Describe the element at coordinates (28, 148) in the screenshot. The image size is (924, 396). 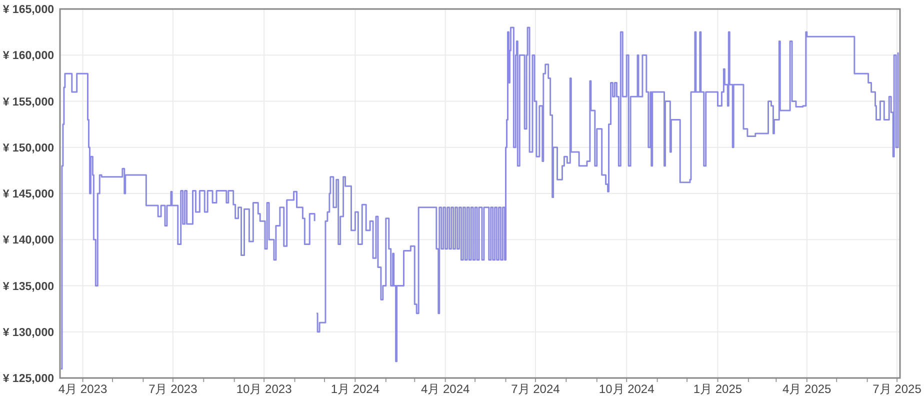
I see `y-tick-label: ¥ 150,000` at that location.